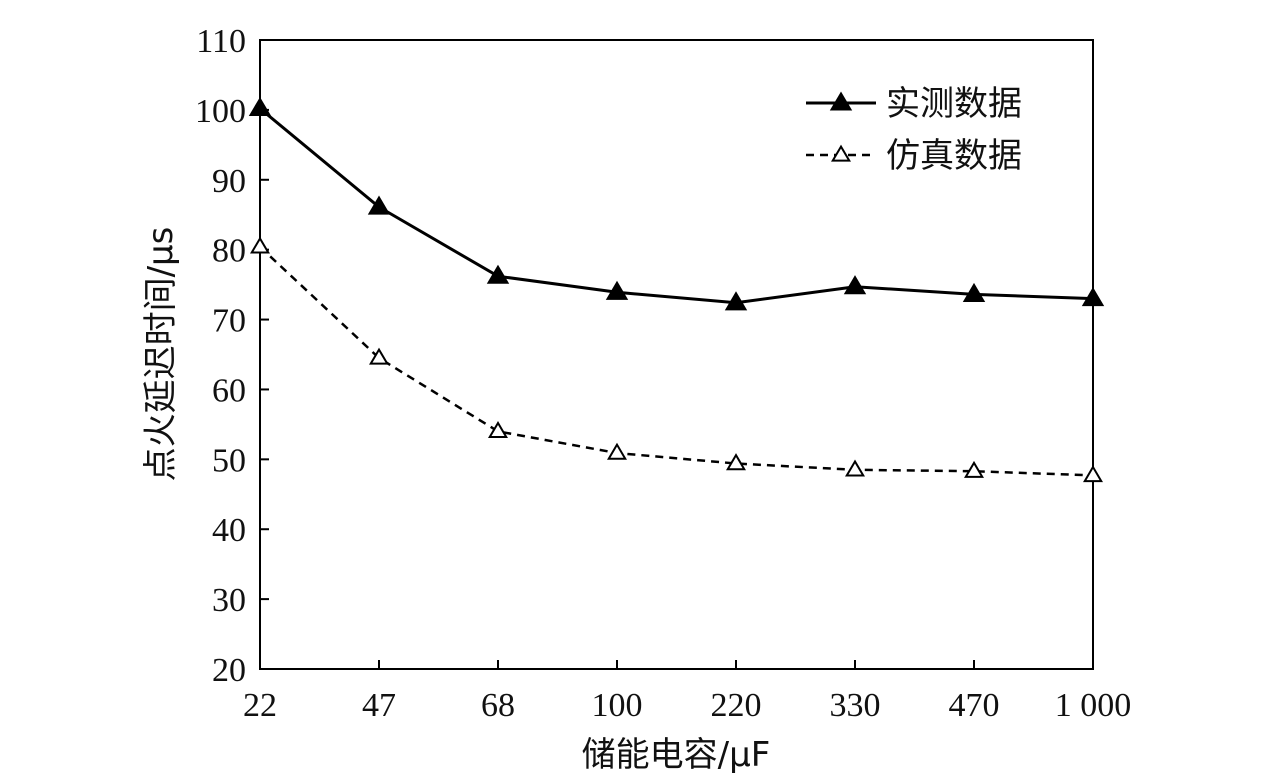 The width and height of the screenshot is (1276, 784). I want to click on x-tick-label: 220, so click(736, 705).